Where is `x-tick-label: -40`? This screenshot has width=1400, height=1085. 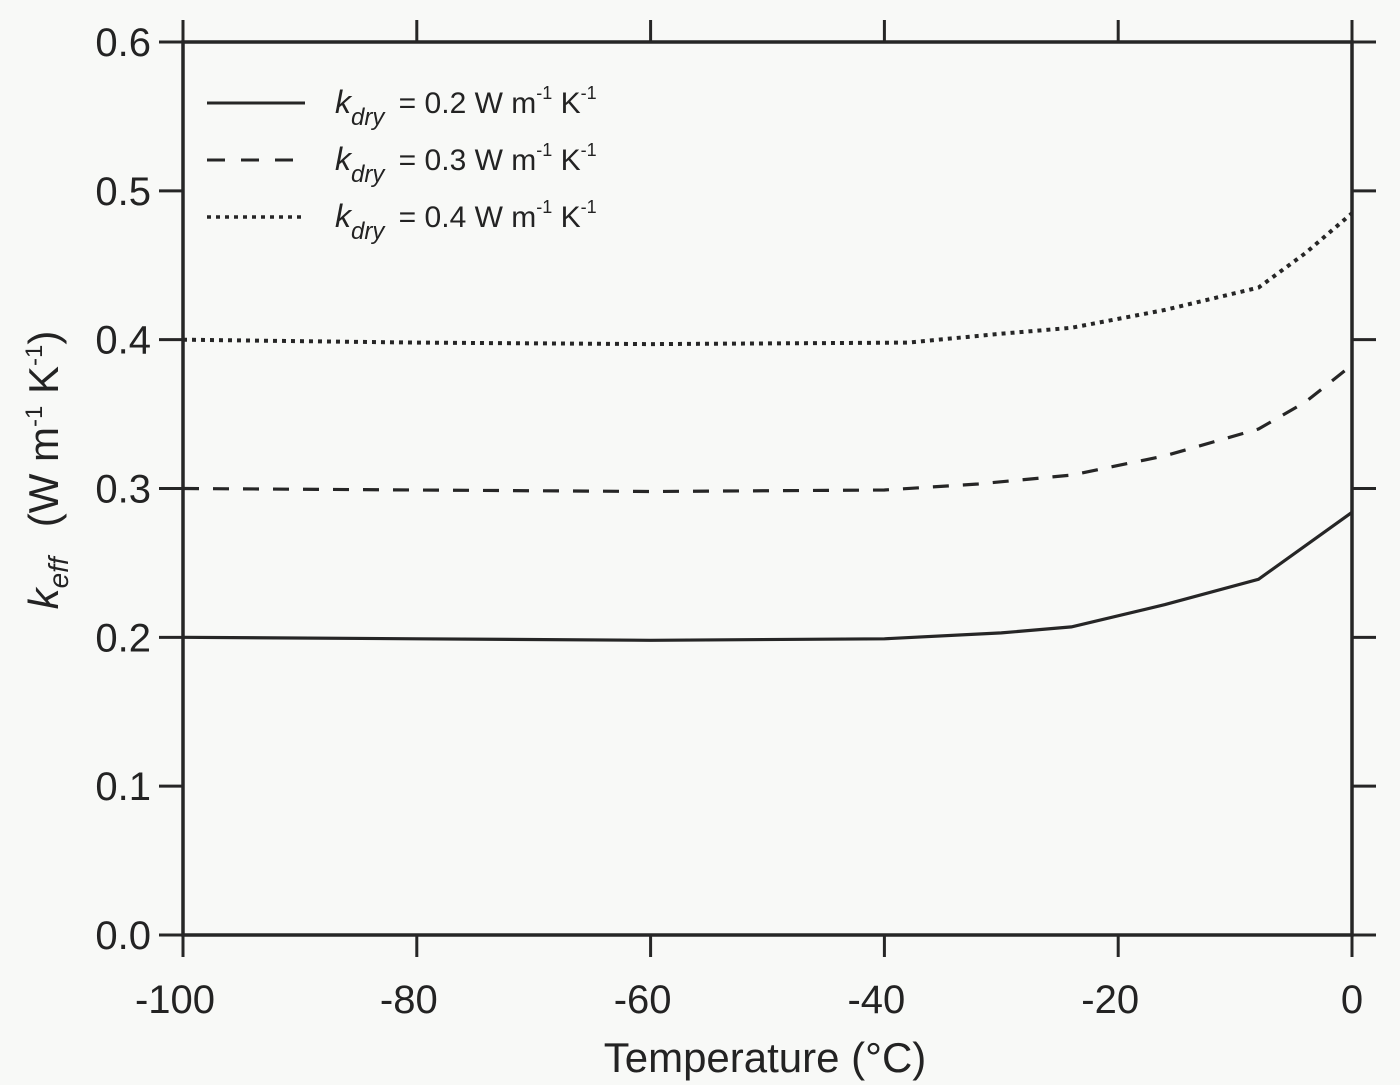 x-tick-label: -40 is located at coordinates (876, 1000).